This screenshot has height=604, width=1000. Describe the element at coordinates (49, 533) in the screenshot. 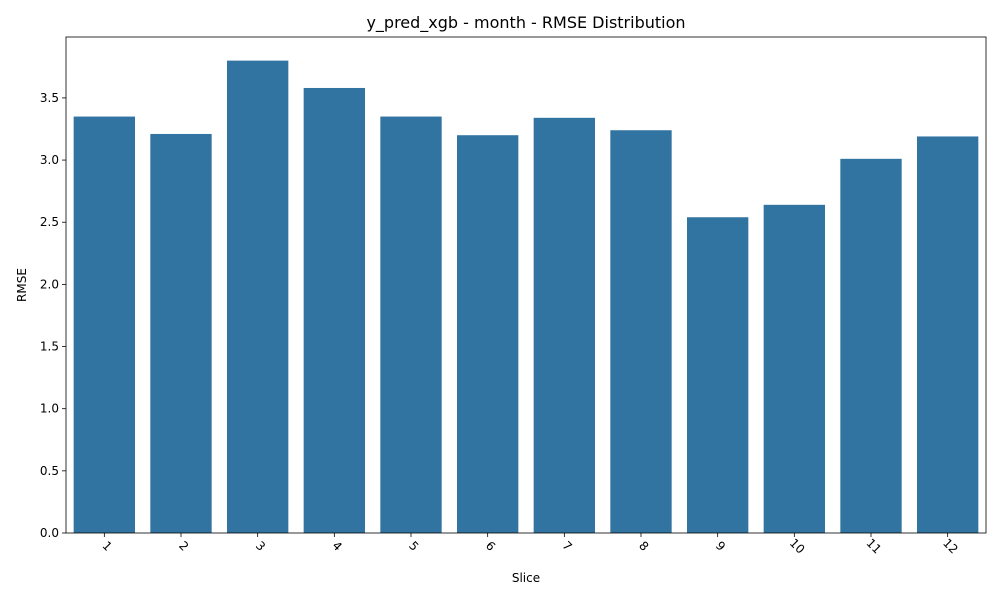

I see `y-tick-label: 0.0` at that location.